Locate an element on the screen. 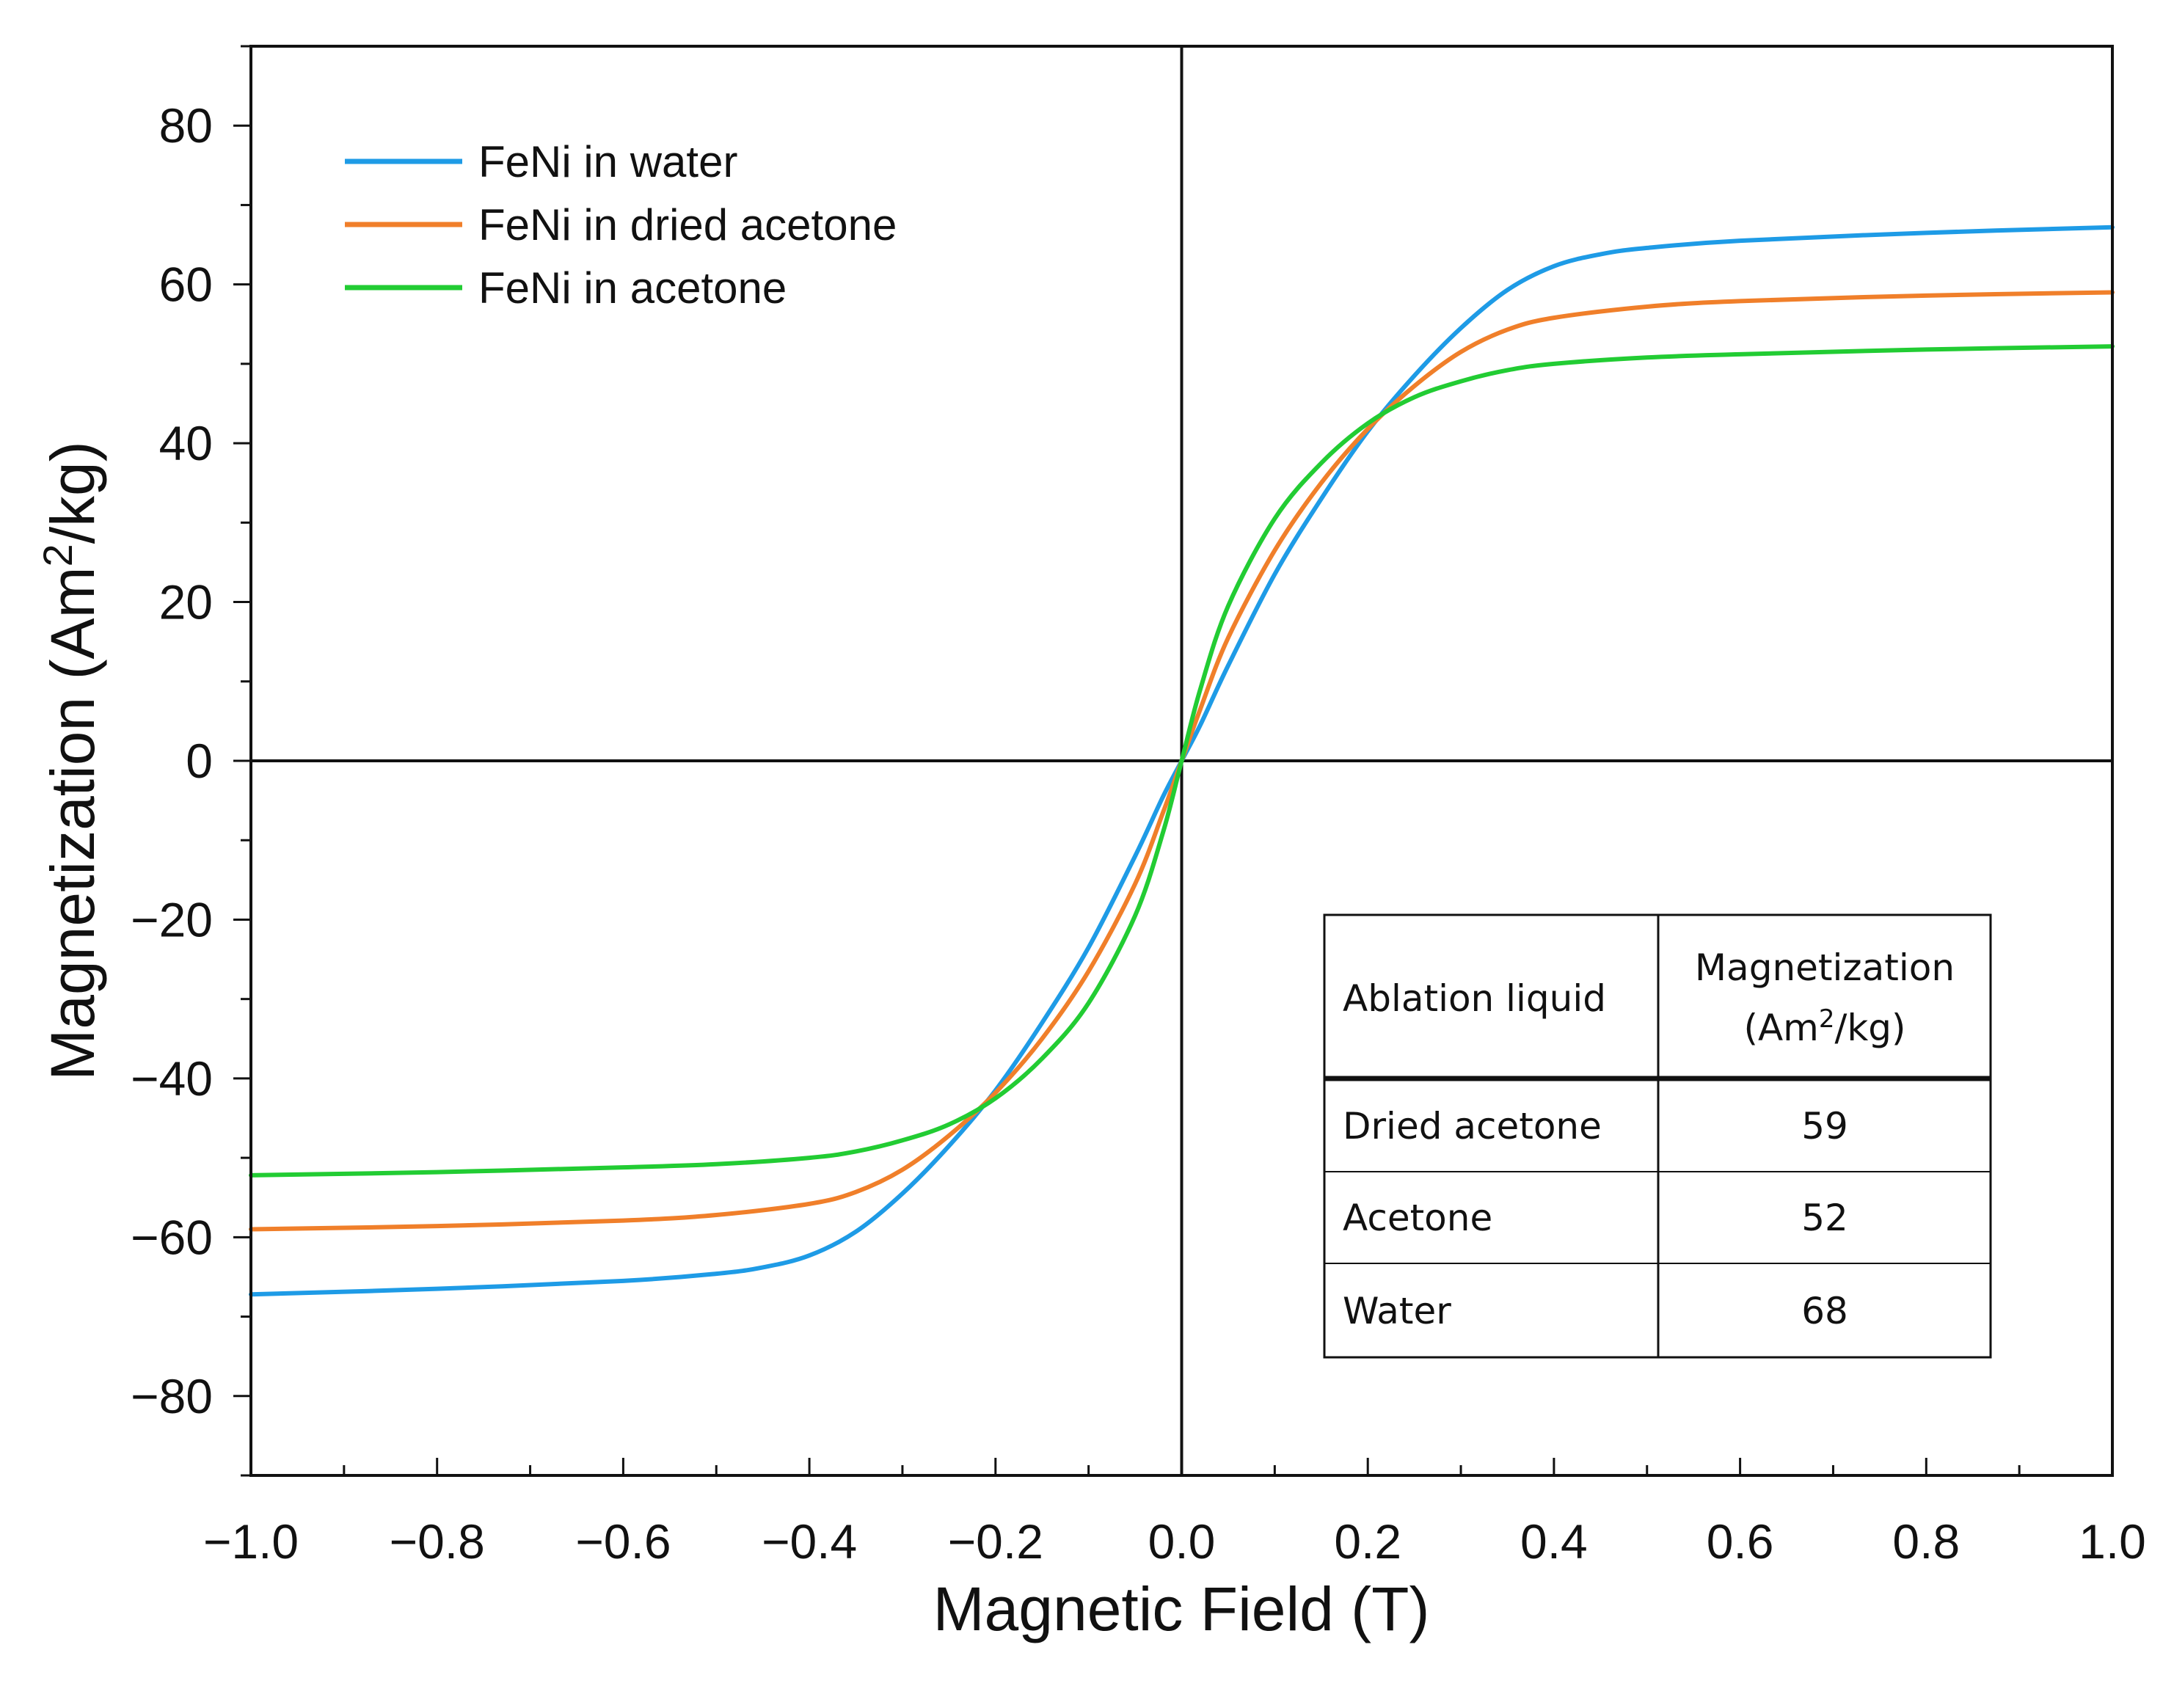  legend-label: FeNi in dried acetone is located at coordinates (687, 224).